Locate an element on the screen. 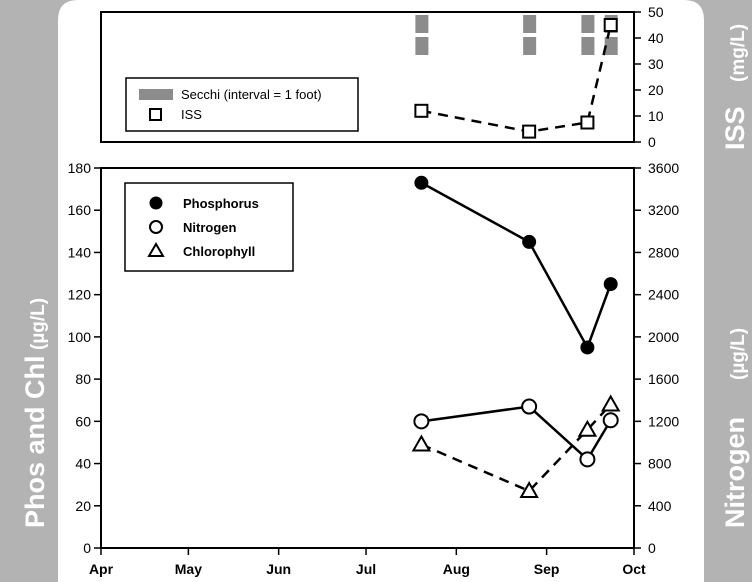 Image resolution: width=752 pixels, height=582 pixels. x-axis: Apr May Jun Jul Aug Sep Oct is located at coordinates (367, 562).